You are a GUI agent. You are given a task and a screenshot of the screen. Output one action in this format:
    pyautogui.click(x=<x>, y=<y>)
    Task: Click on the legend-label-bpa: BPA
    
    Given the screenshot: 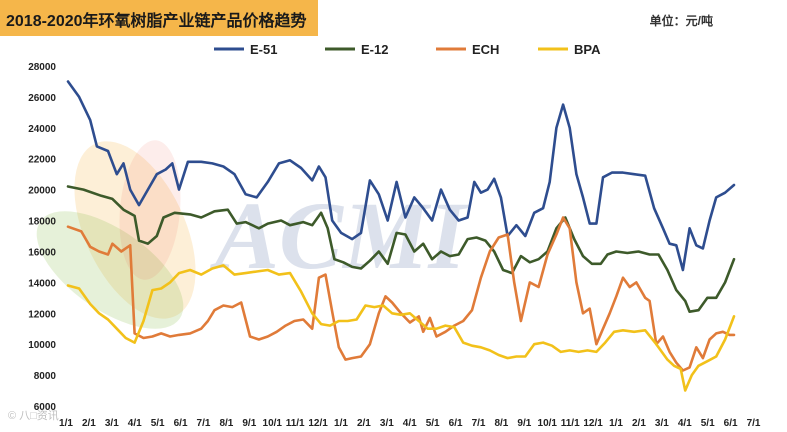 What is the action you would take?
    pyautogui.click(x=587, y=49)
    